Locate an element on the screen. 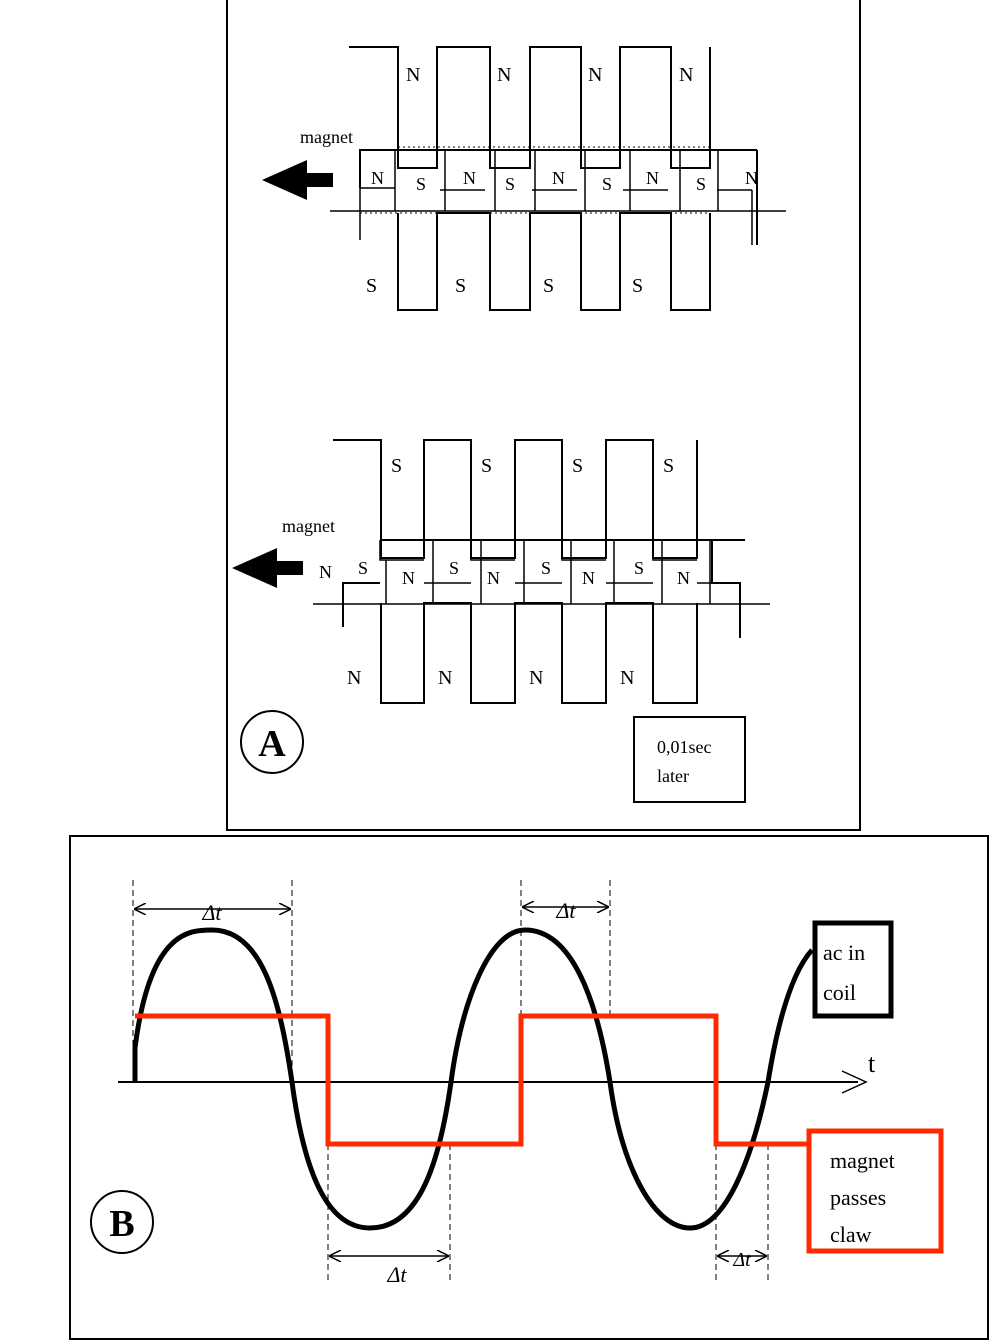 The width and height of the screenshot is (996, 1343). bottom-upper-claw-labels: S S S S is located at coordinates (532, 466).